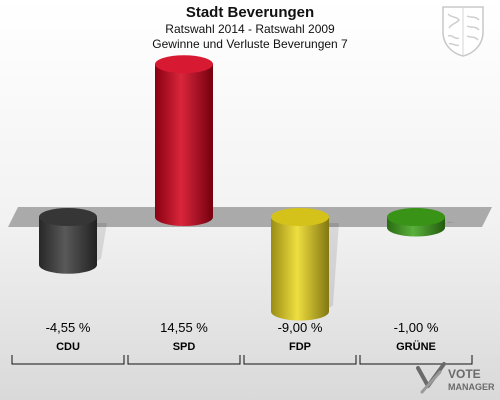 This screenshot has height=400, width=500. What do you see at coordinates (464, 374) in the screenshot?
I see `watermark-line-1: VOTE` at bounding box center [464, 374].